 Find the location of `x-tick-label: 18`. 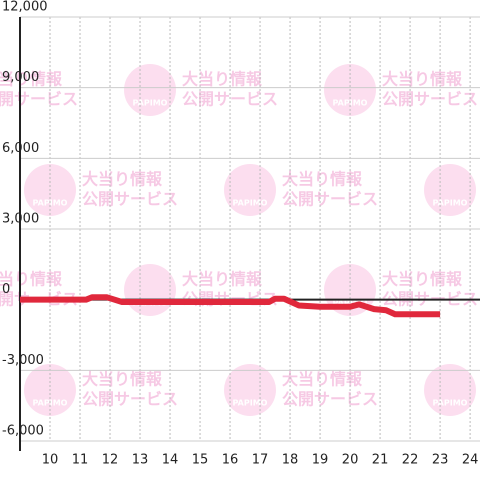

x-tick-label: 18 is located at coordinates (290, 460).